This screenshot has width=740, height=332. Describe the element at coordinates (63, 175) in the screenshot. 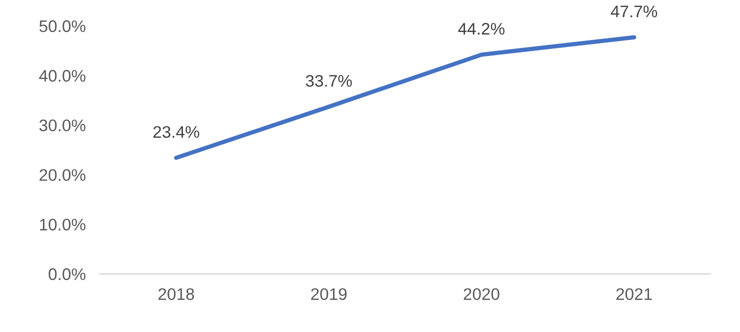

I see `y-tick-label: 20.0%` at that location.